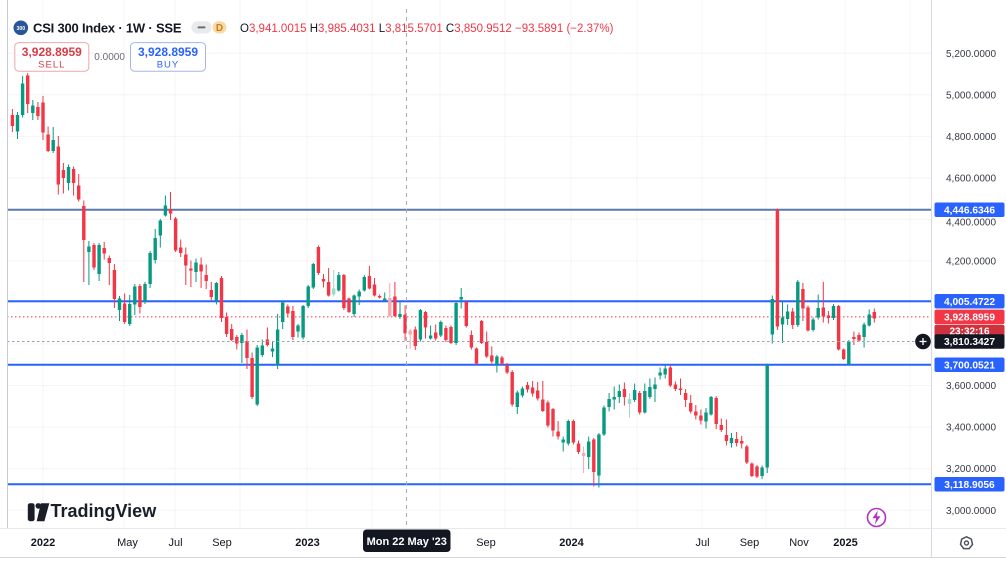 The width and height of the screenshot is (1006, 563). Describe the element at coordinates (407, 542) in the screenshot. I see `svg-text: Mon 22 May '23` at that location.